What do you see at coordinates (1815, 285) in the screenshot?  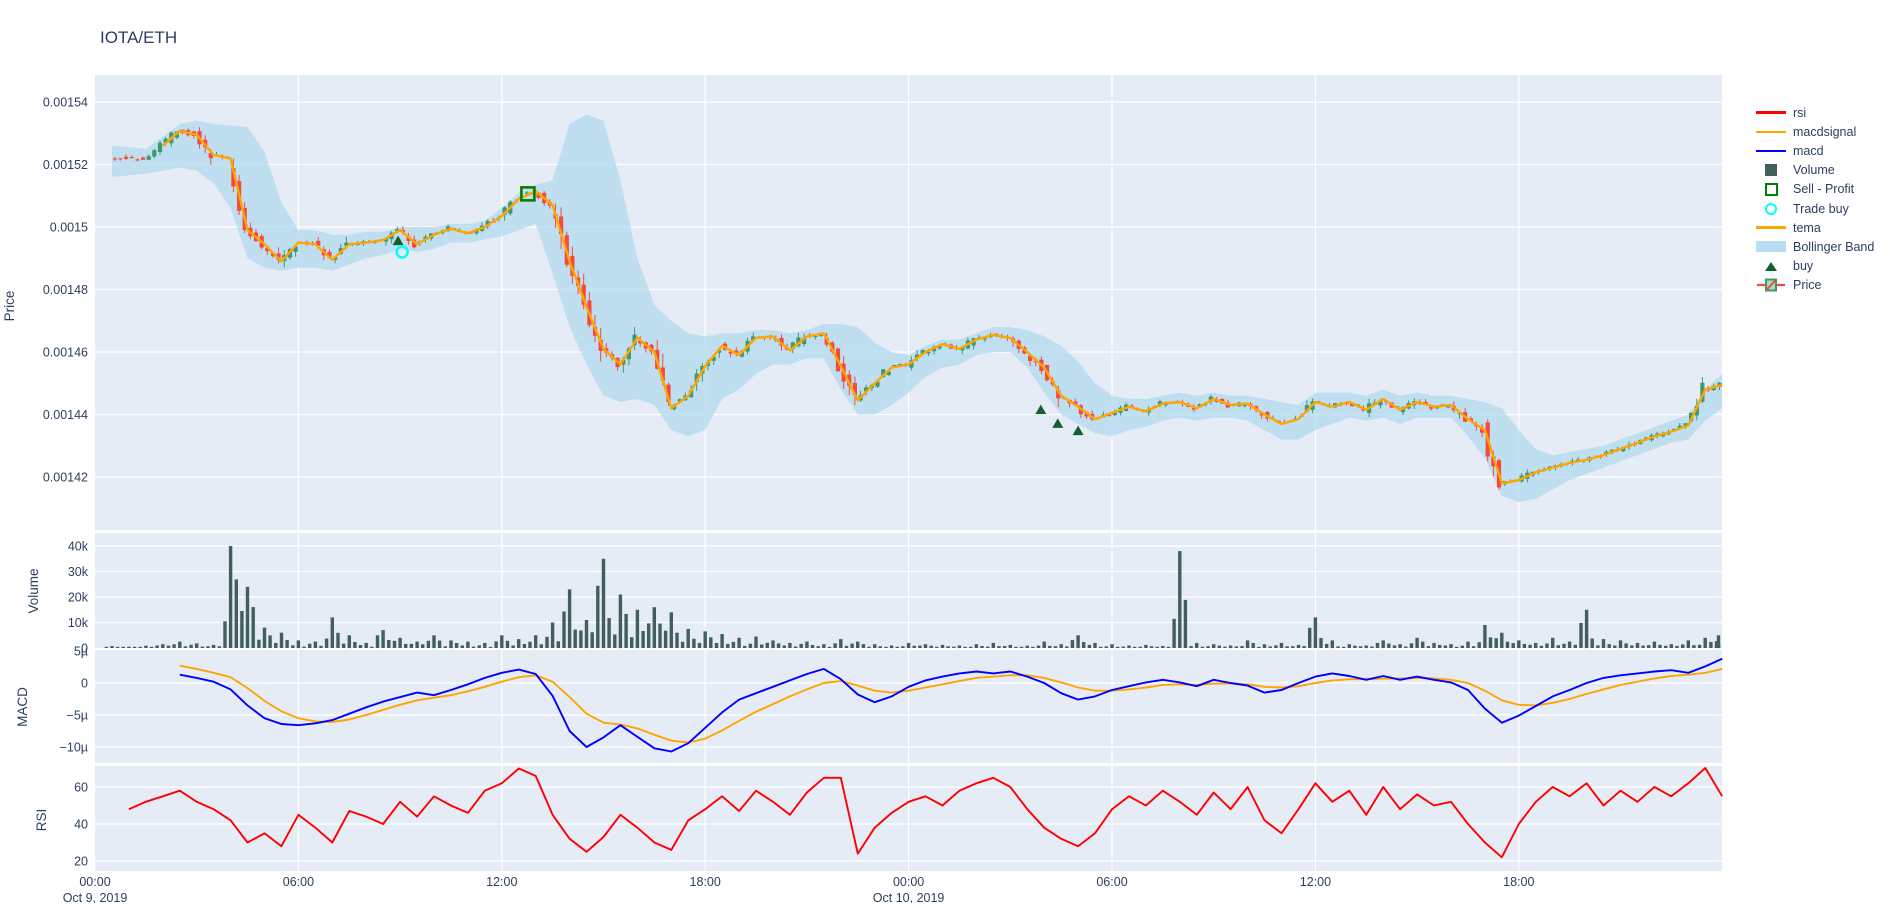 I see `legend-item-price: Price` at bounding box center [1815, 285].